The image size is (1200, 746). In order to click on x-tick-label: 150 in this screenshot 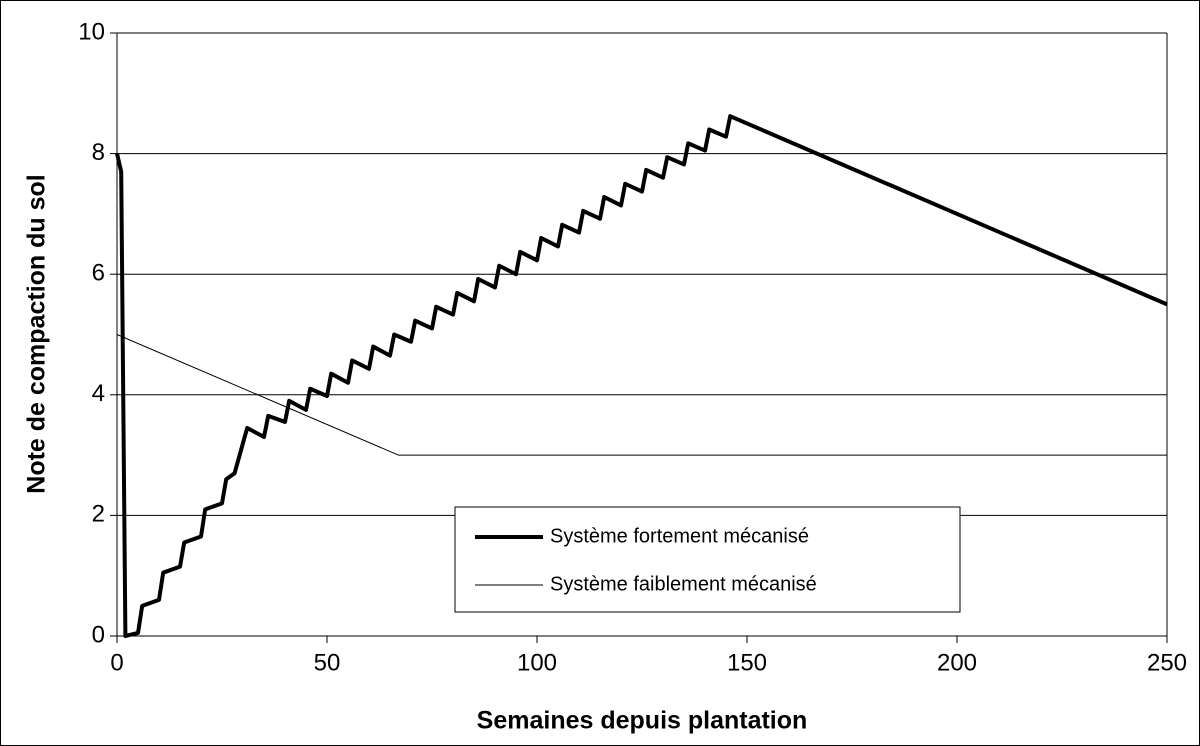, I will do `click(747, 662)`.